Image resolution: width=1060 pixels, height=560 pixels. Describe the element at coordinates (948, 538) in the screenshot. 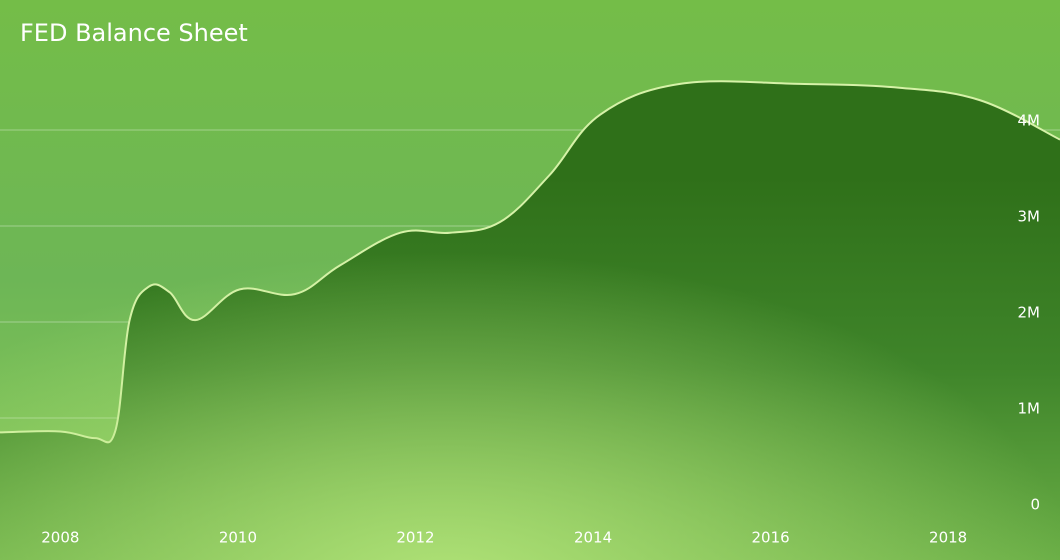

I see `x-tick-label: 2018` at that location.